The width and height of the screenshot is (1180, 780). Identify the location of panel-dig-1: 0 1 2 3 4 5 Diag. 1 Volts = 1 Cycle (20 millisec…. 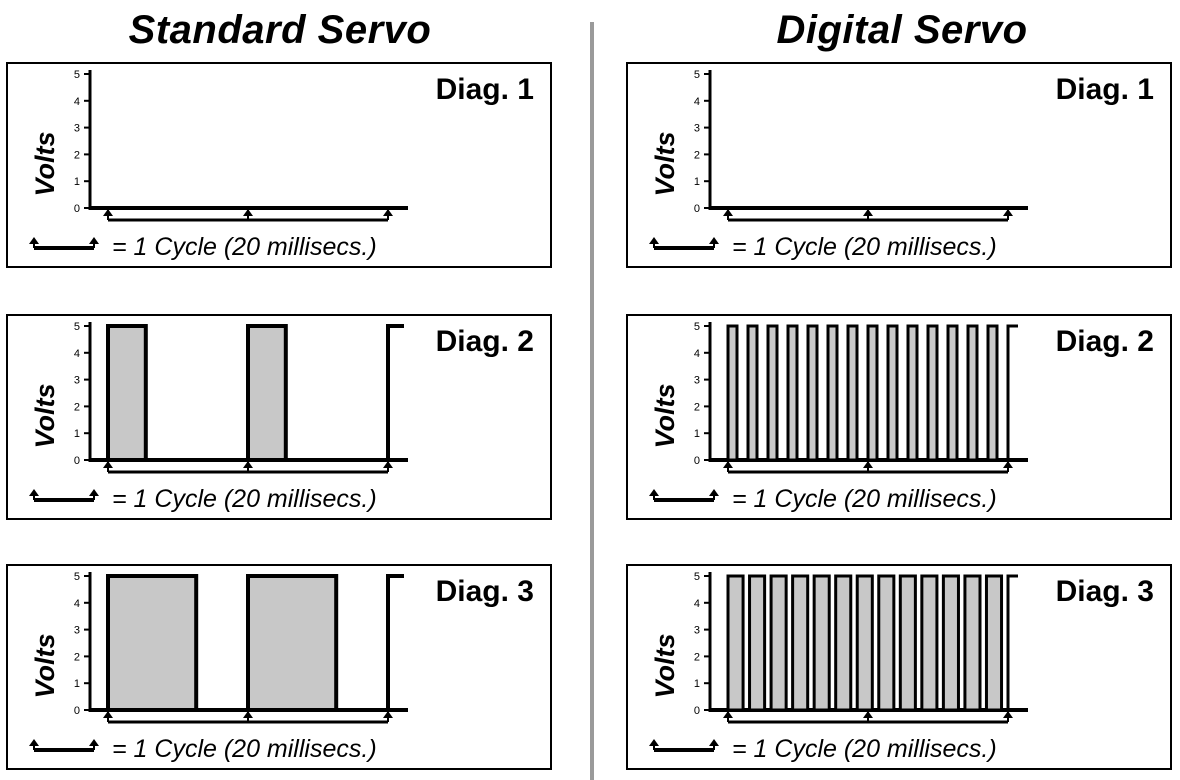
(899, 165).